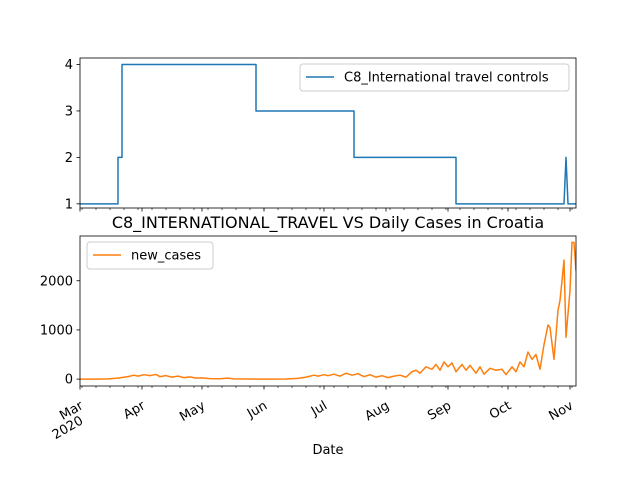 This screenshot has height=480, width=640. I want to click on y-tick-label: 3, so click(69, 111).